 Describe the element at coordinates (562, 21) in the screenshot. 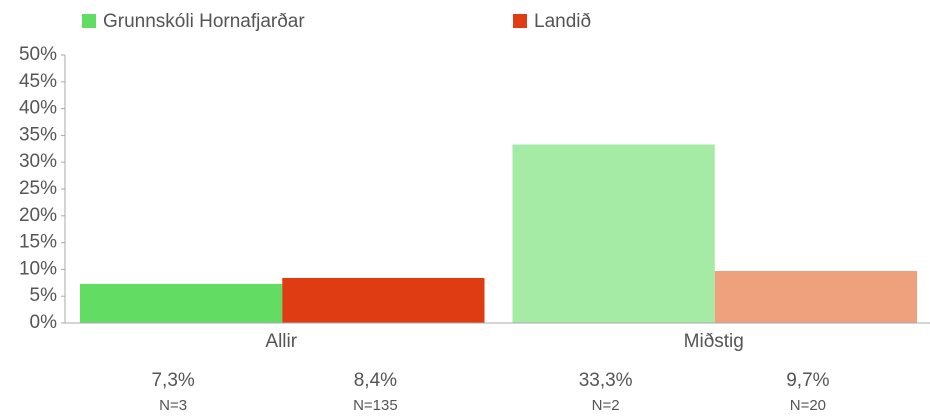

I see `legend-label: Landið` at that location.